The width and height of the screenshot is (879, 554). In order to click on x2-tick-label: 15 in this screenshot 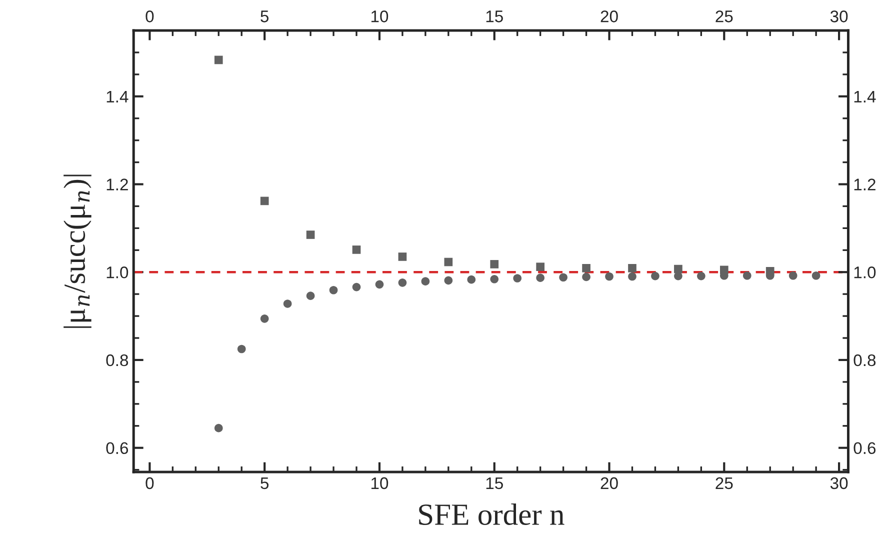, I will do `click(494, 16)`.